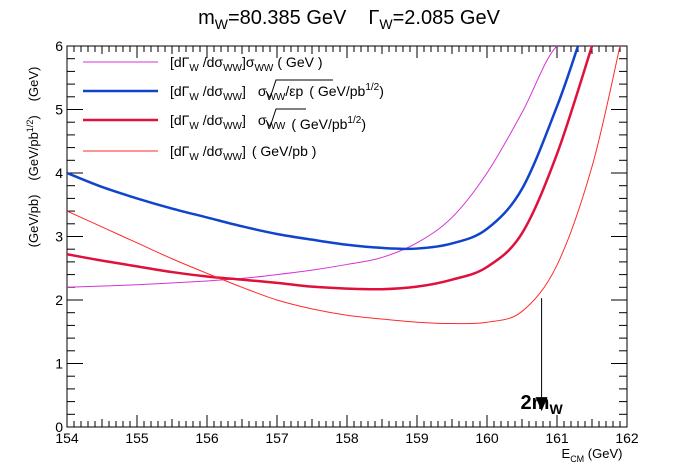  What do you see at coordinates (59, 110) in the screenshot?
I see `y-tick-label: 5` at bounding box center [59, 110].